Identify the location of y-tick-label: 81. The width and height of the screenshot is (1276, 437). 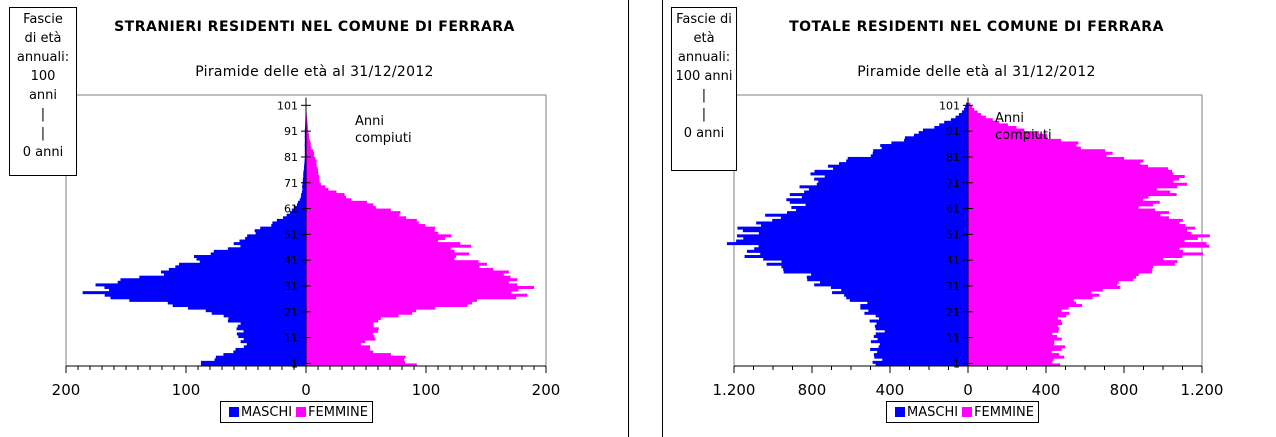
(291, 157).